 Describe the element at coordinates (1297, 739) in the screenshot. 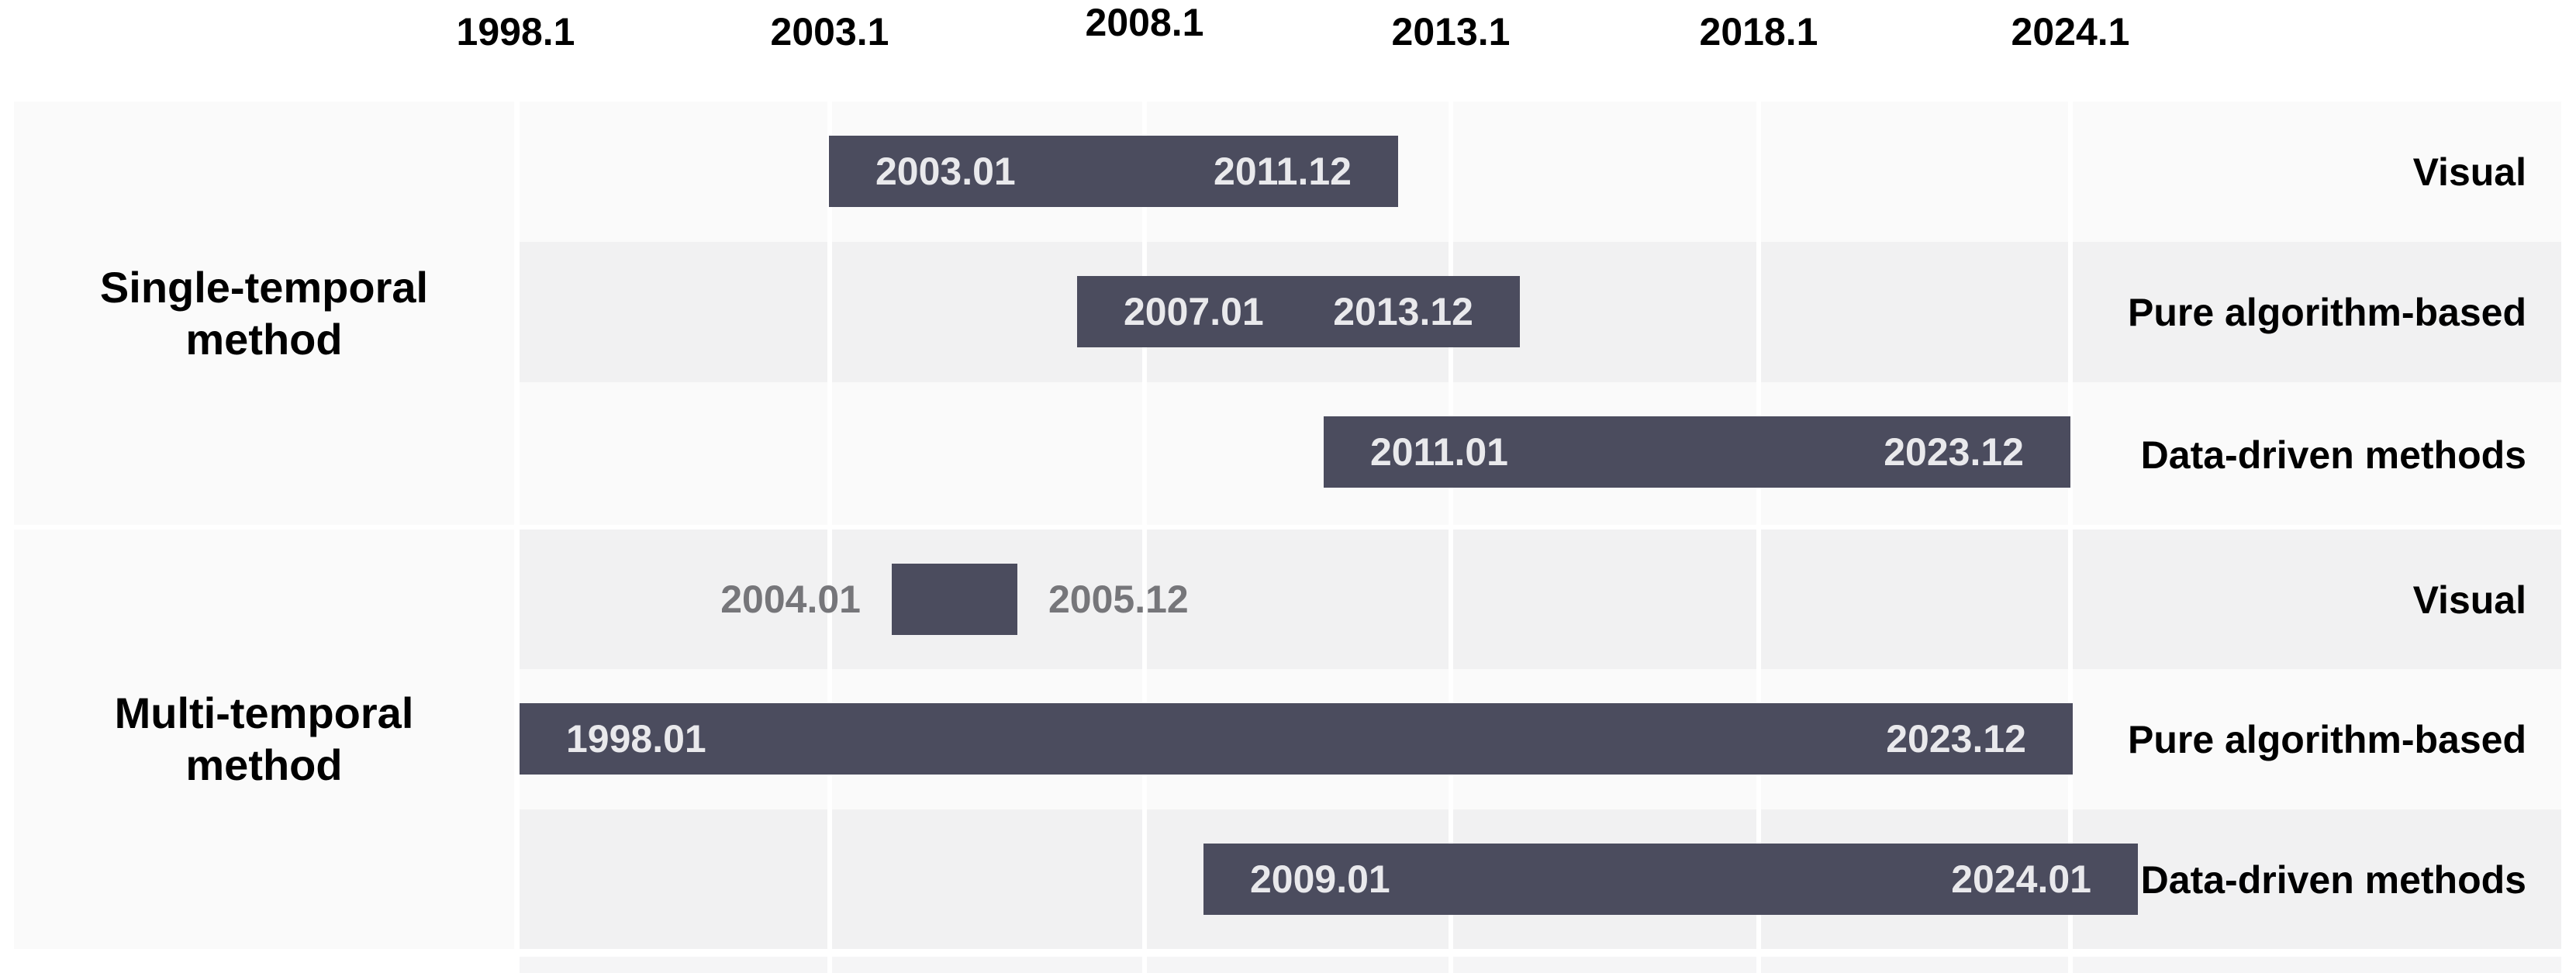

I see `bar-multi-pure-algorithm: 1998.01 2023.12` at that location.